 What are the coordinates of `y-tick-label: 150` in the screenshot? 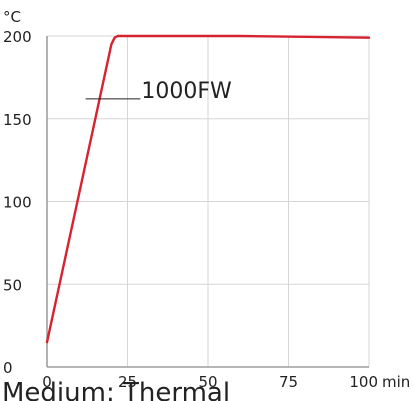 It's located at (17, 120).